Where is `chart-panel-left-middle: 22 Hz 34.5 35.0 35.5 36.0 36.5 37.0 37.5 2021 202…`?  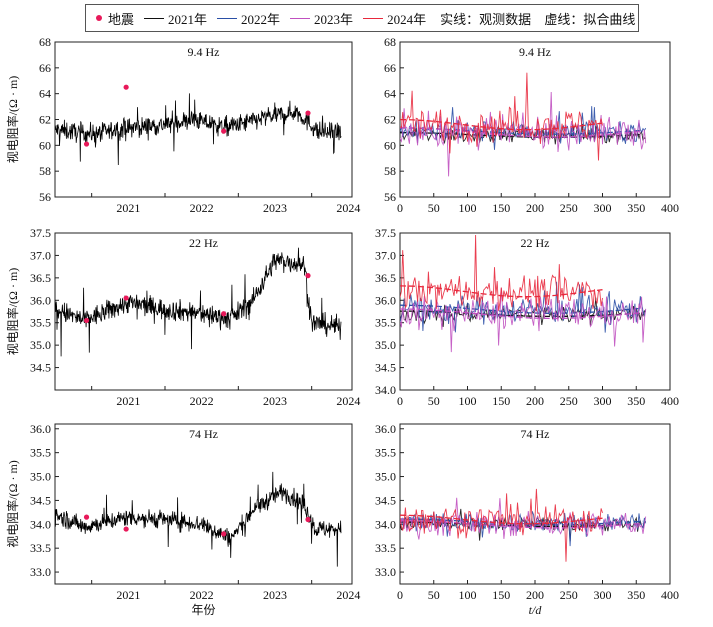
chart-panel-left-middle: 22 Hz 34.5 35.0 35.5 36.0 36.5 37.0 37.5 2021 202… is located at coordinates (182, 317).